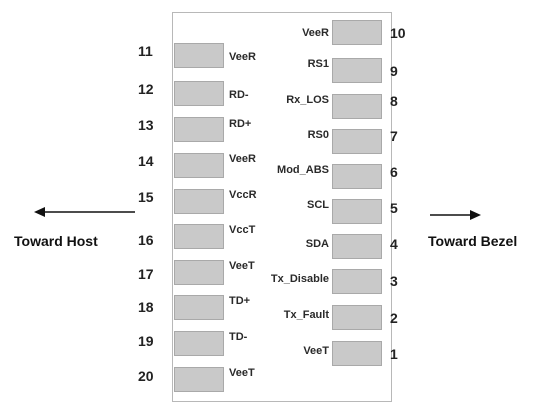 Image resolution: width=548 pixels, height=402 pixels. I want to click on toward-host-label: Toward Host, so click(56, 241).